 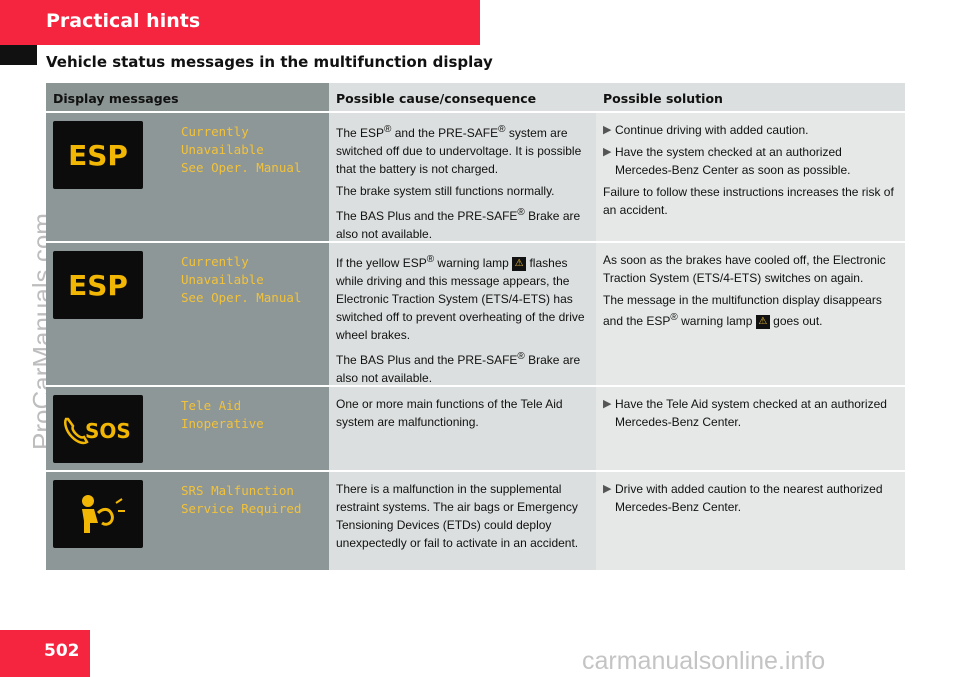 I want to click on page-number-box, so click(x=45, y=653).